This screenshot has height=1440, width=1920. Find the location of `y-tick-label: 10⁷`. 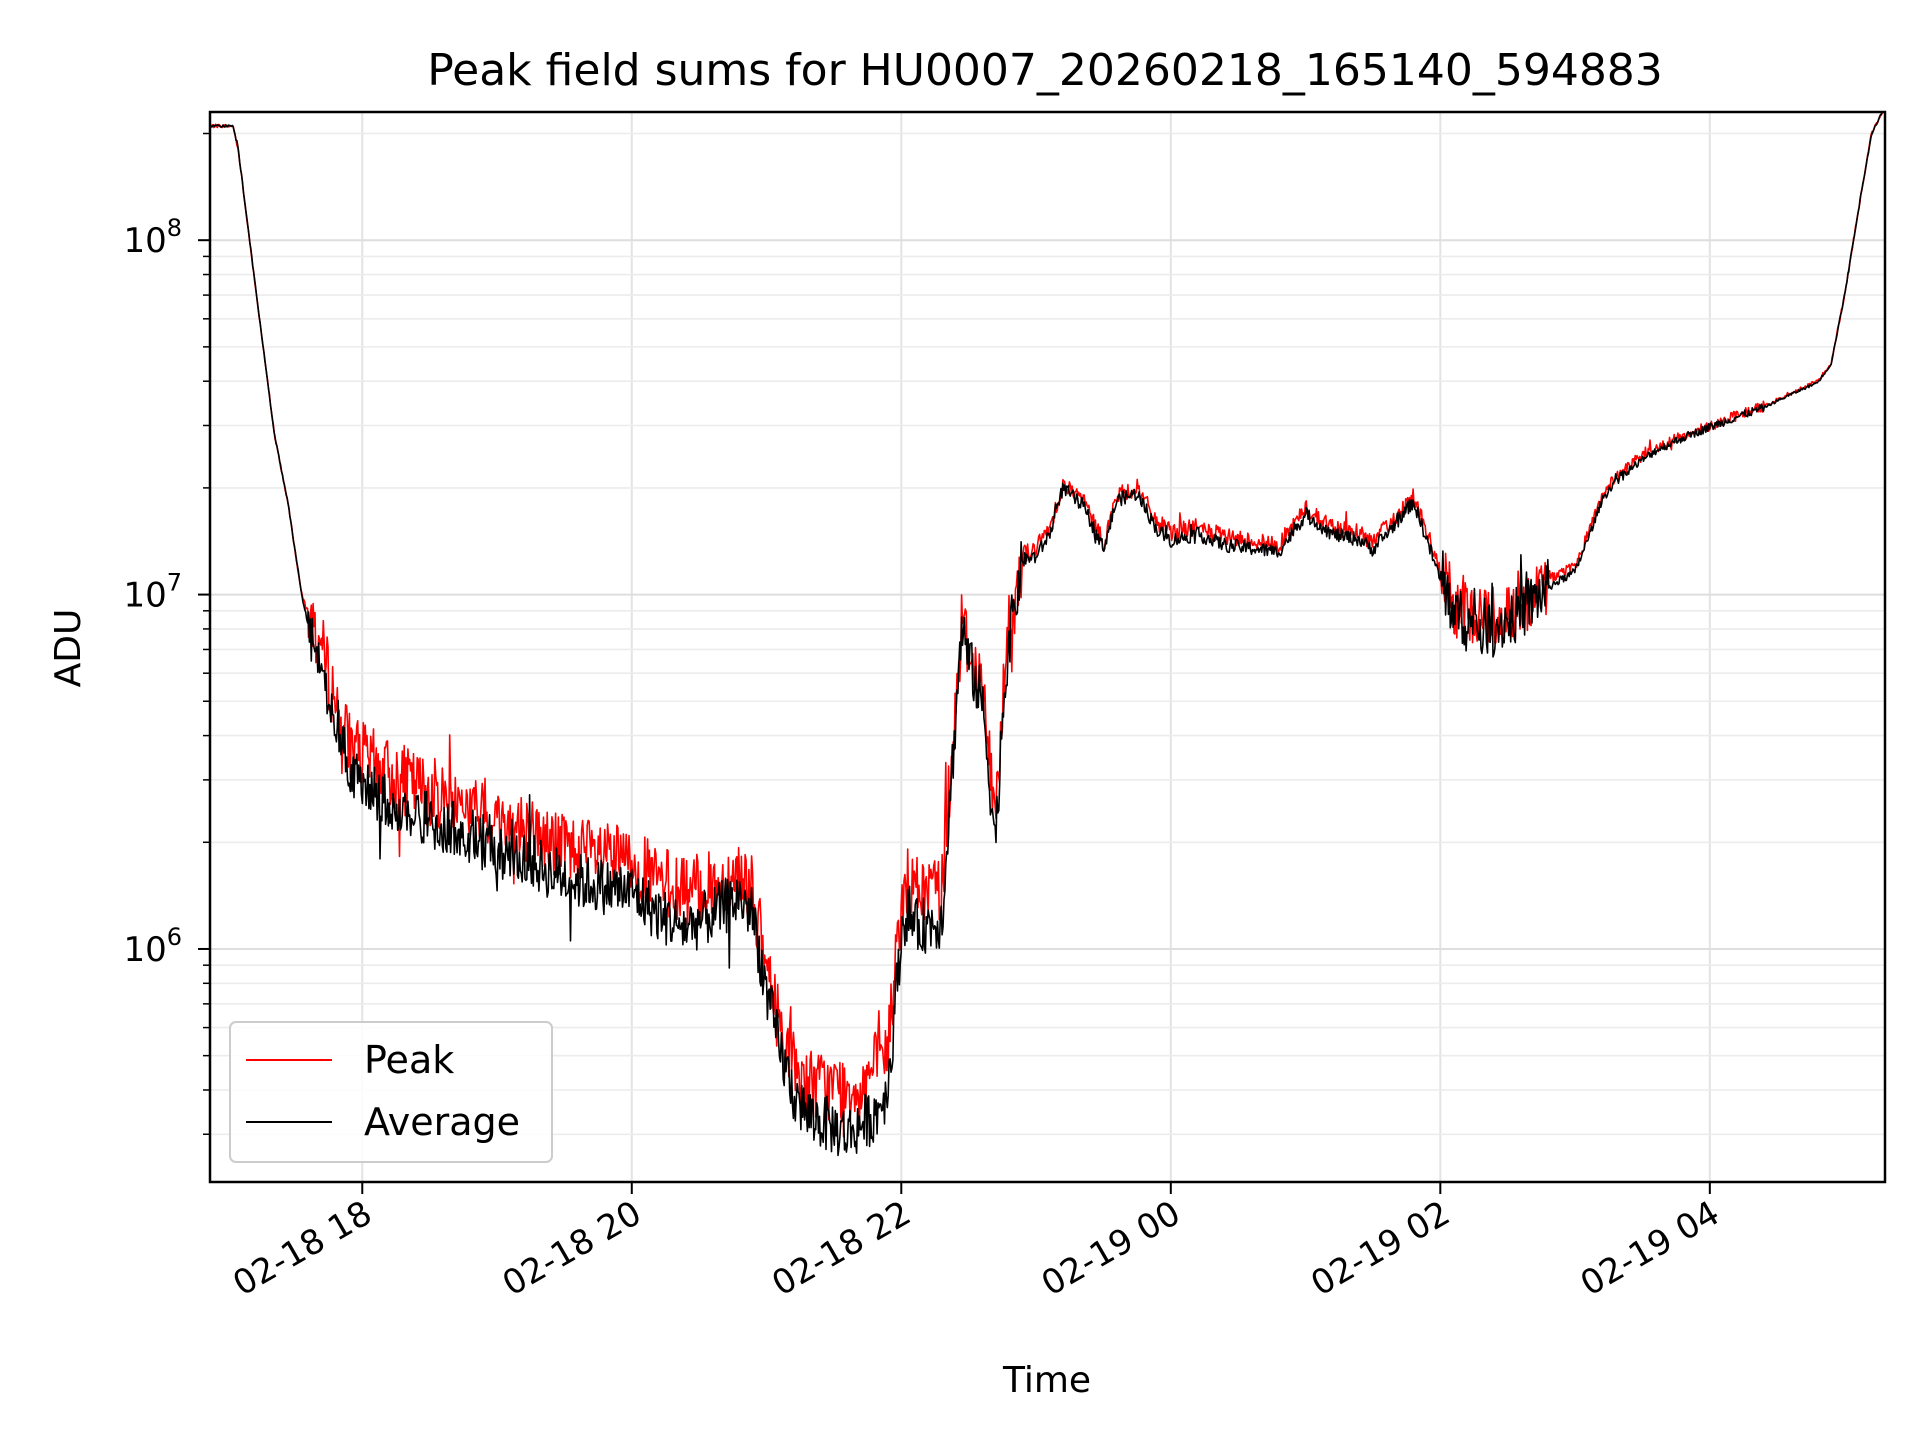

y-tick-label: 10⁷ is located at coordinates (152, 592).